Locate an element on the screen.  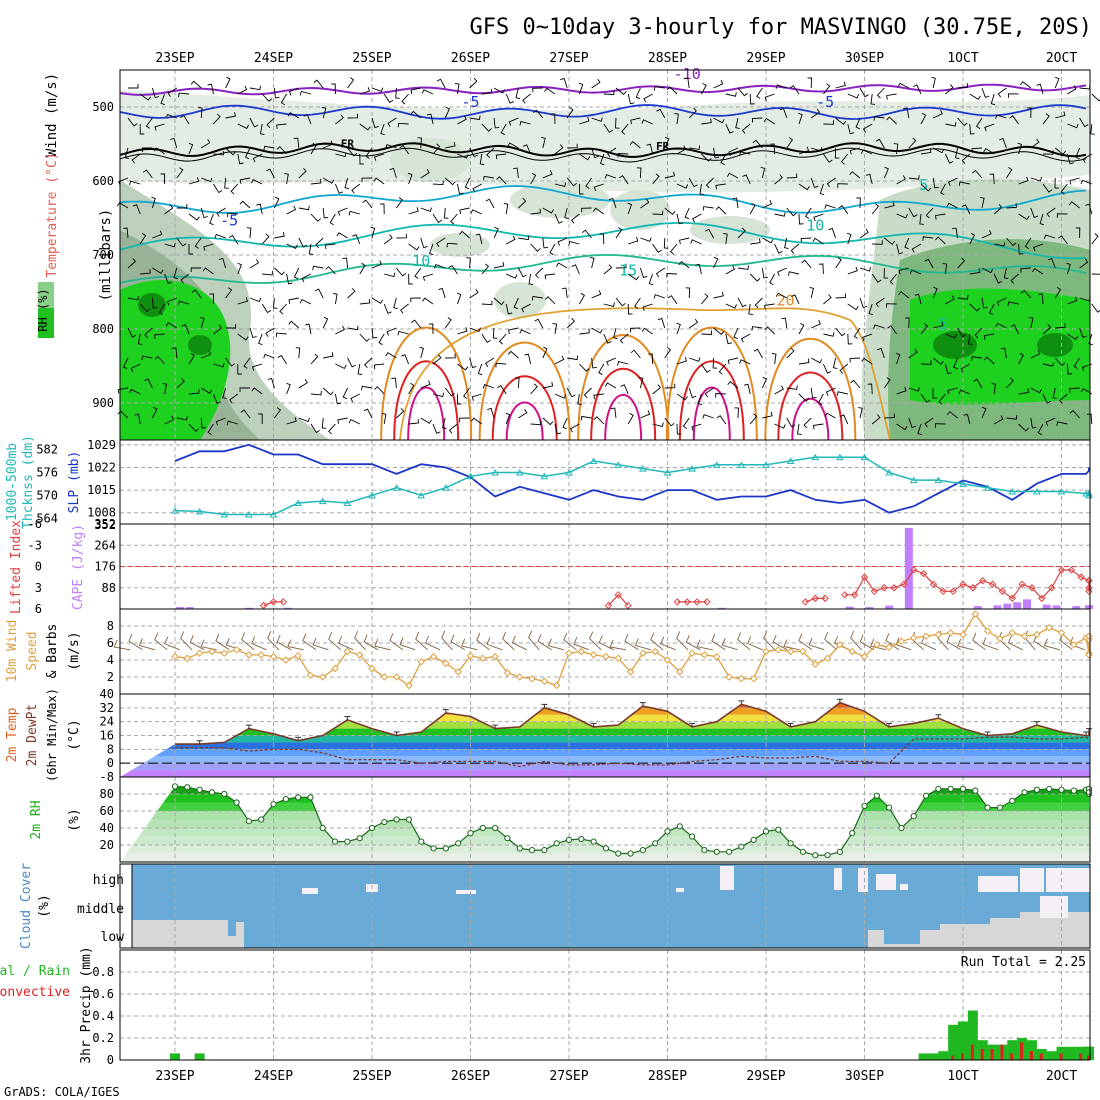
date-label-bottom: 25SEP is located at coordinates (371, 1076).